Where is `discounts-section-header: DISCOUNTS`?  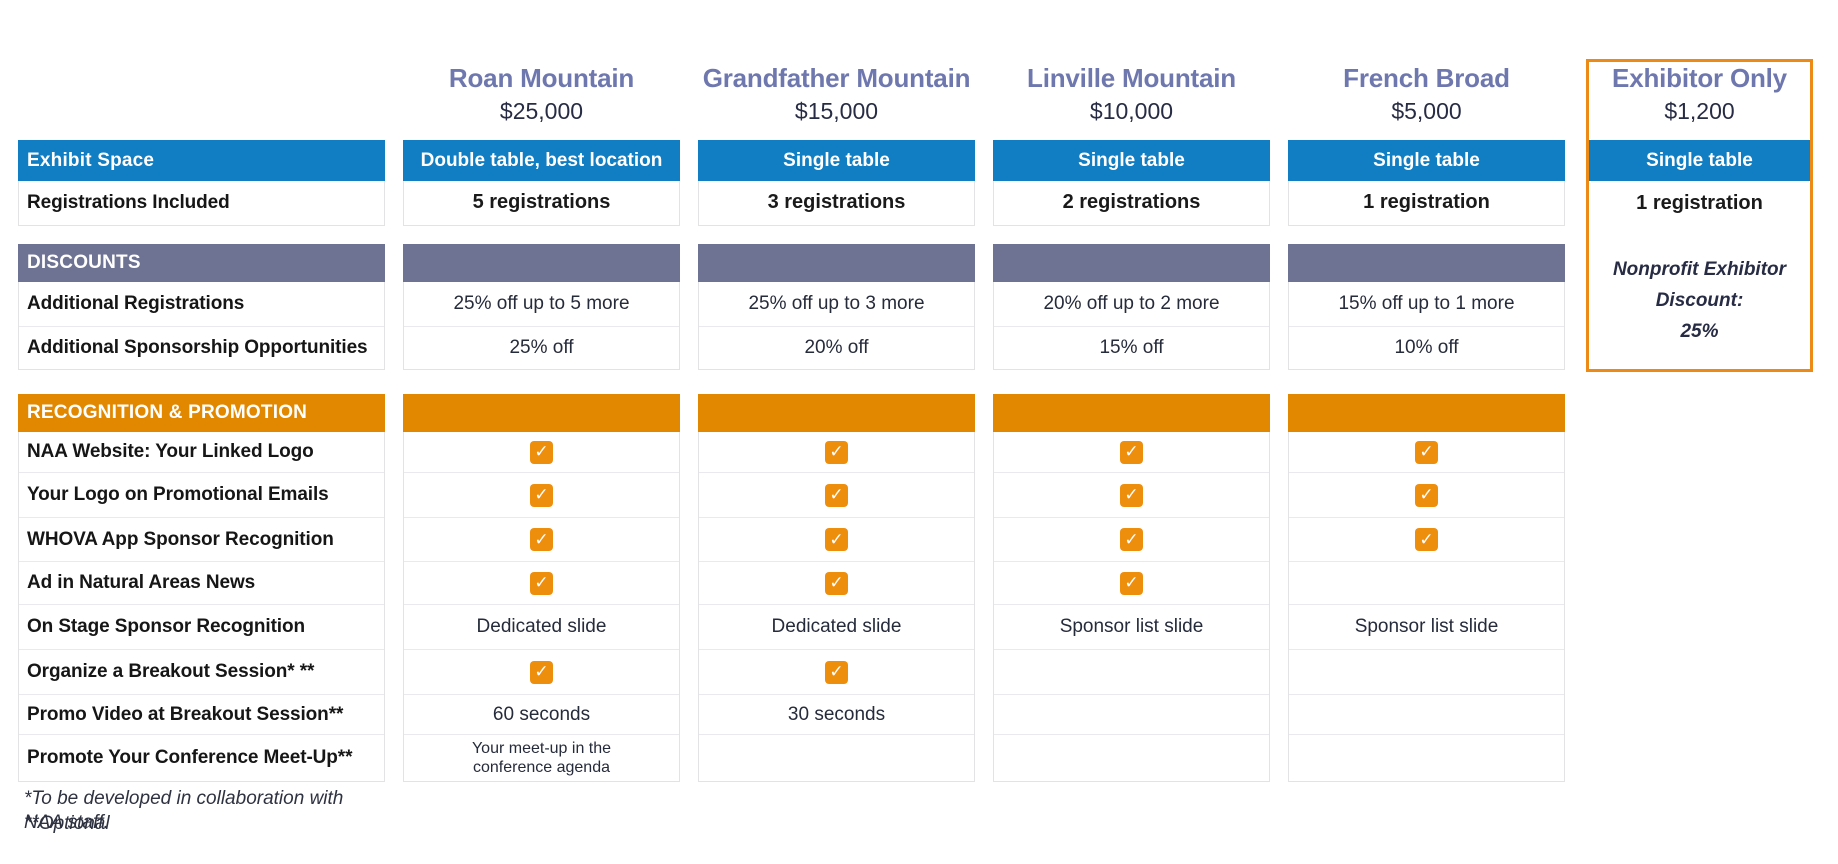
discounts-section-header: DISCOUNTS is located at coordinates (201, 263).